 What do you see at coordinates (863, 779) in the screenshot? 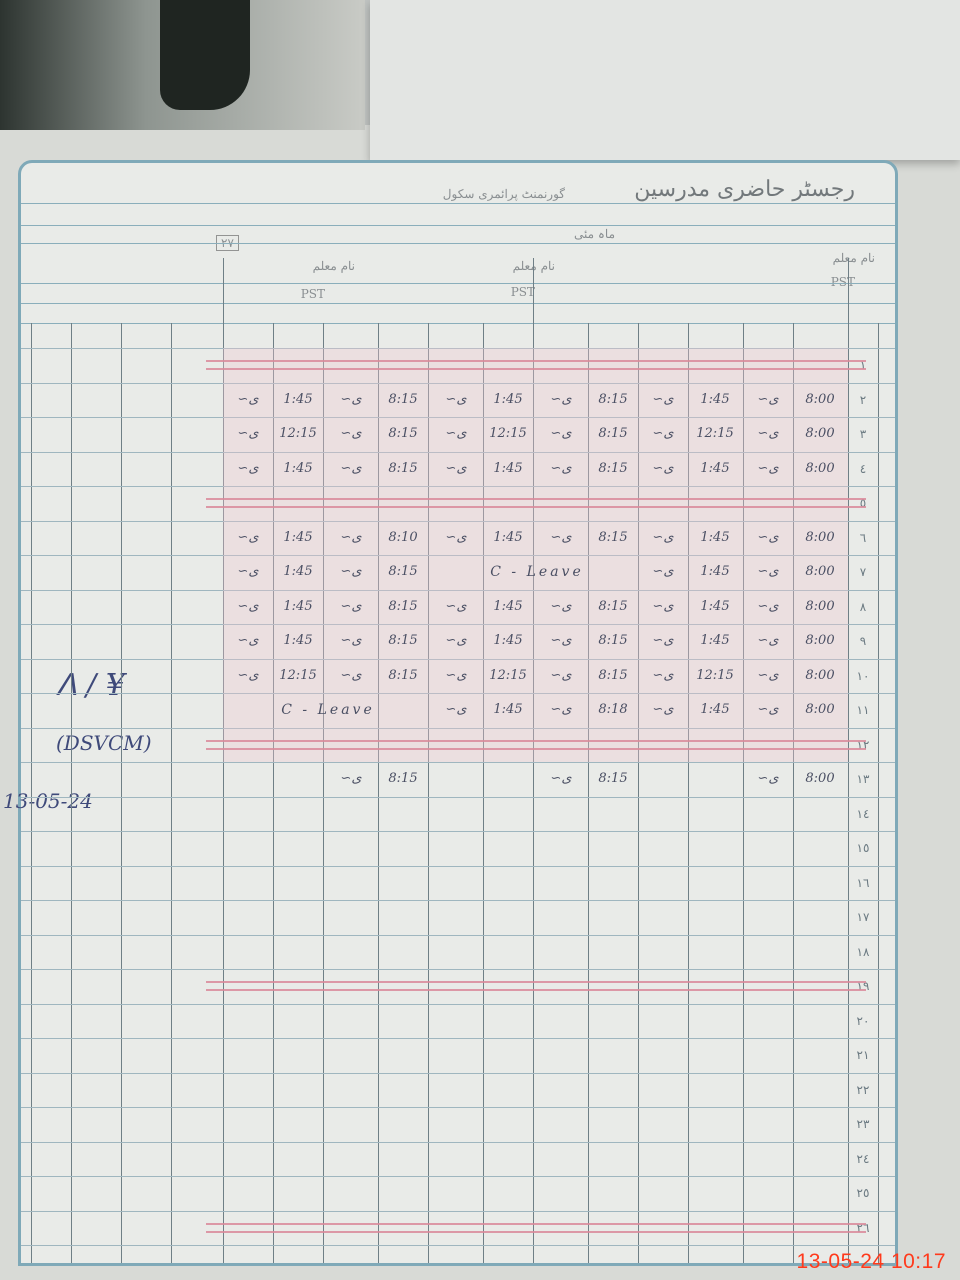
I see `row-number: ١٣` at bounding box center [863, 779].